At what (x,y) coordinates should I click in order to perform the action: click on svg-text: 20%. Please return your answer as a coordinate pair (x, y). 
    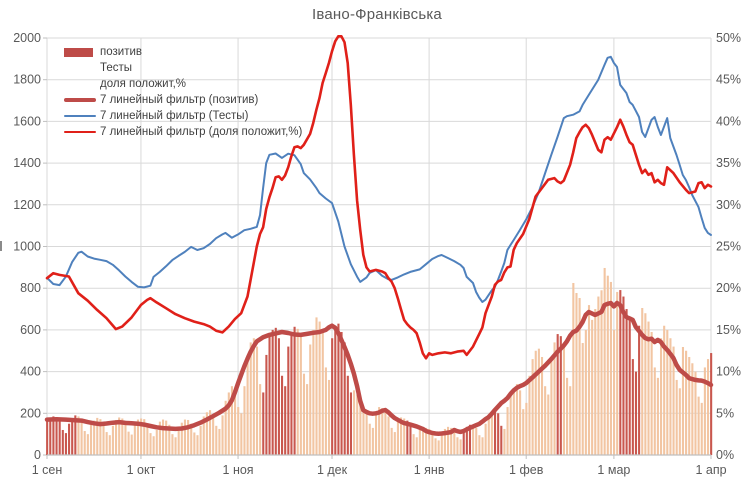
    Looking at the image, I should click on (728, 288).